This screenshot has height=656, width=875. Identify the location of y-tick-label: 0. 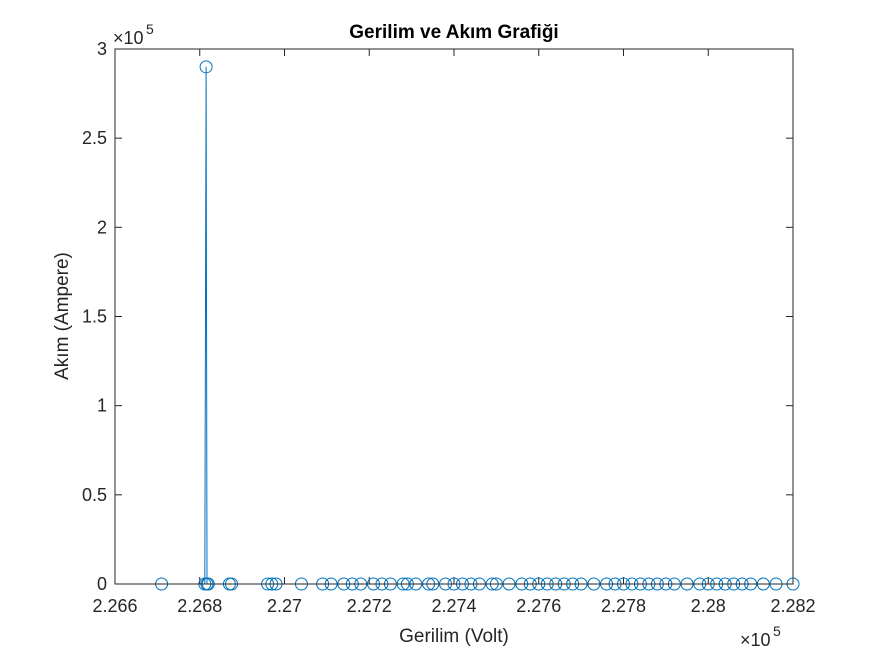
(102, 584).